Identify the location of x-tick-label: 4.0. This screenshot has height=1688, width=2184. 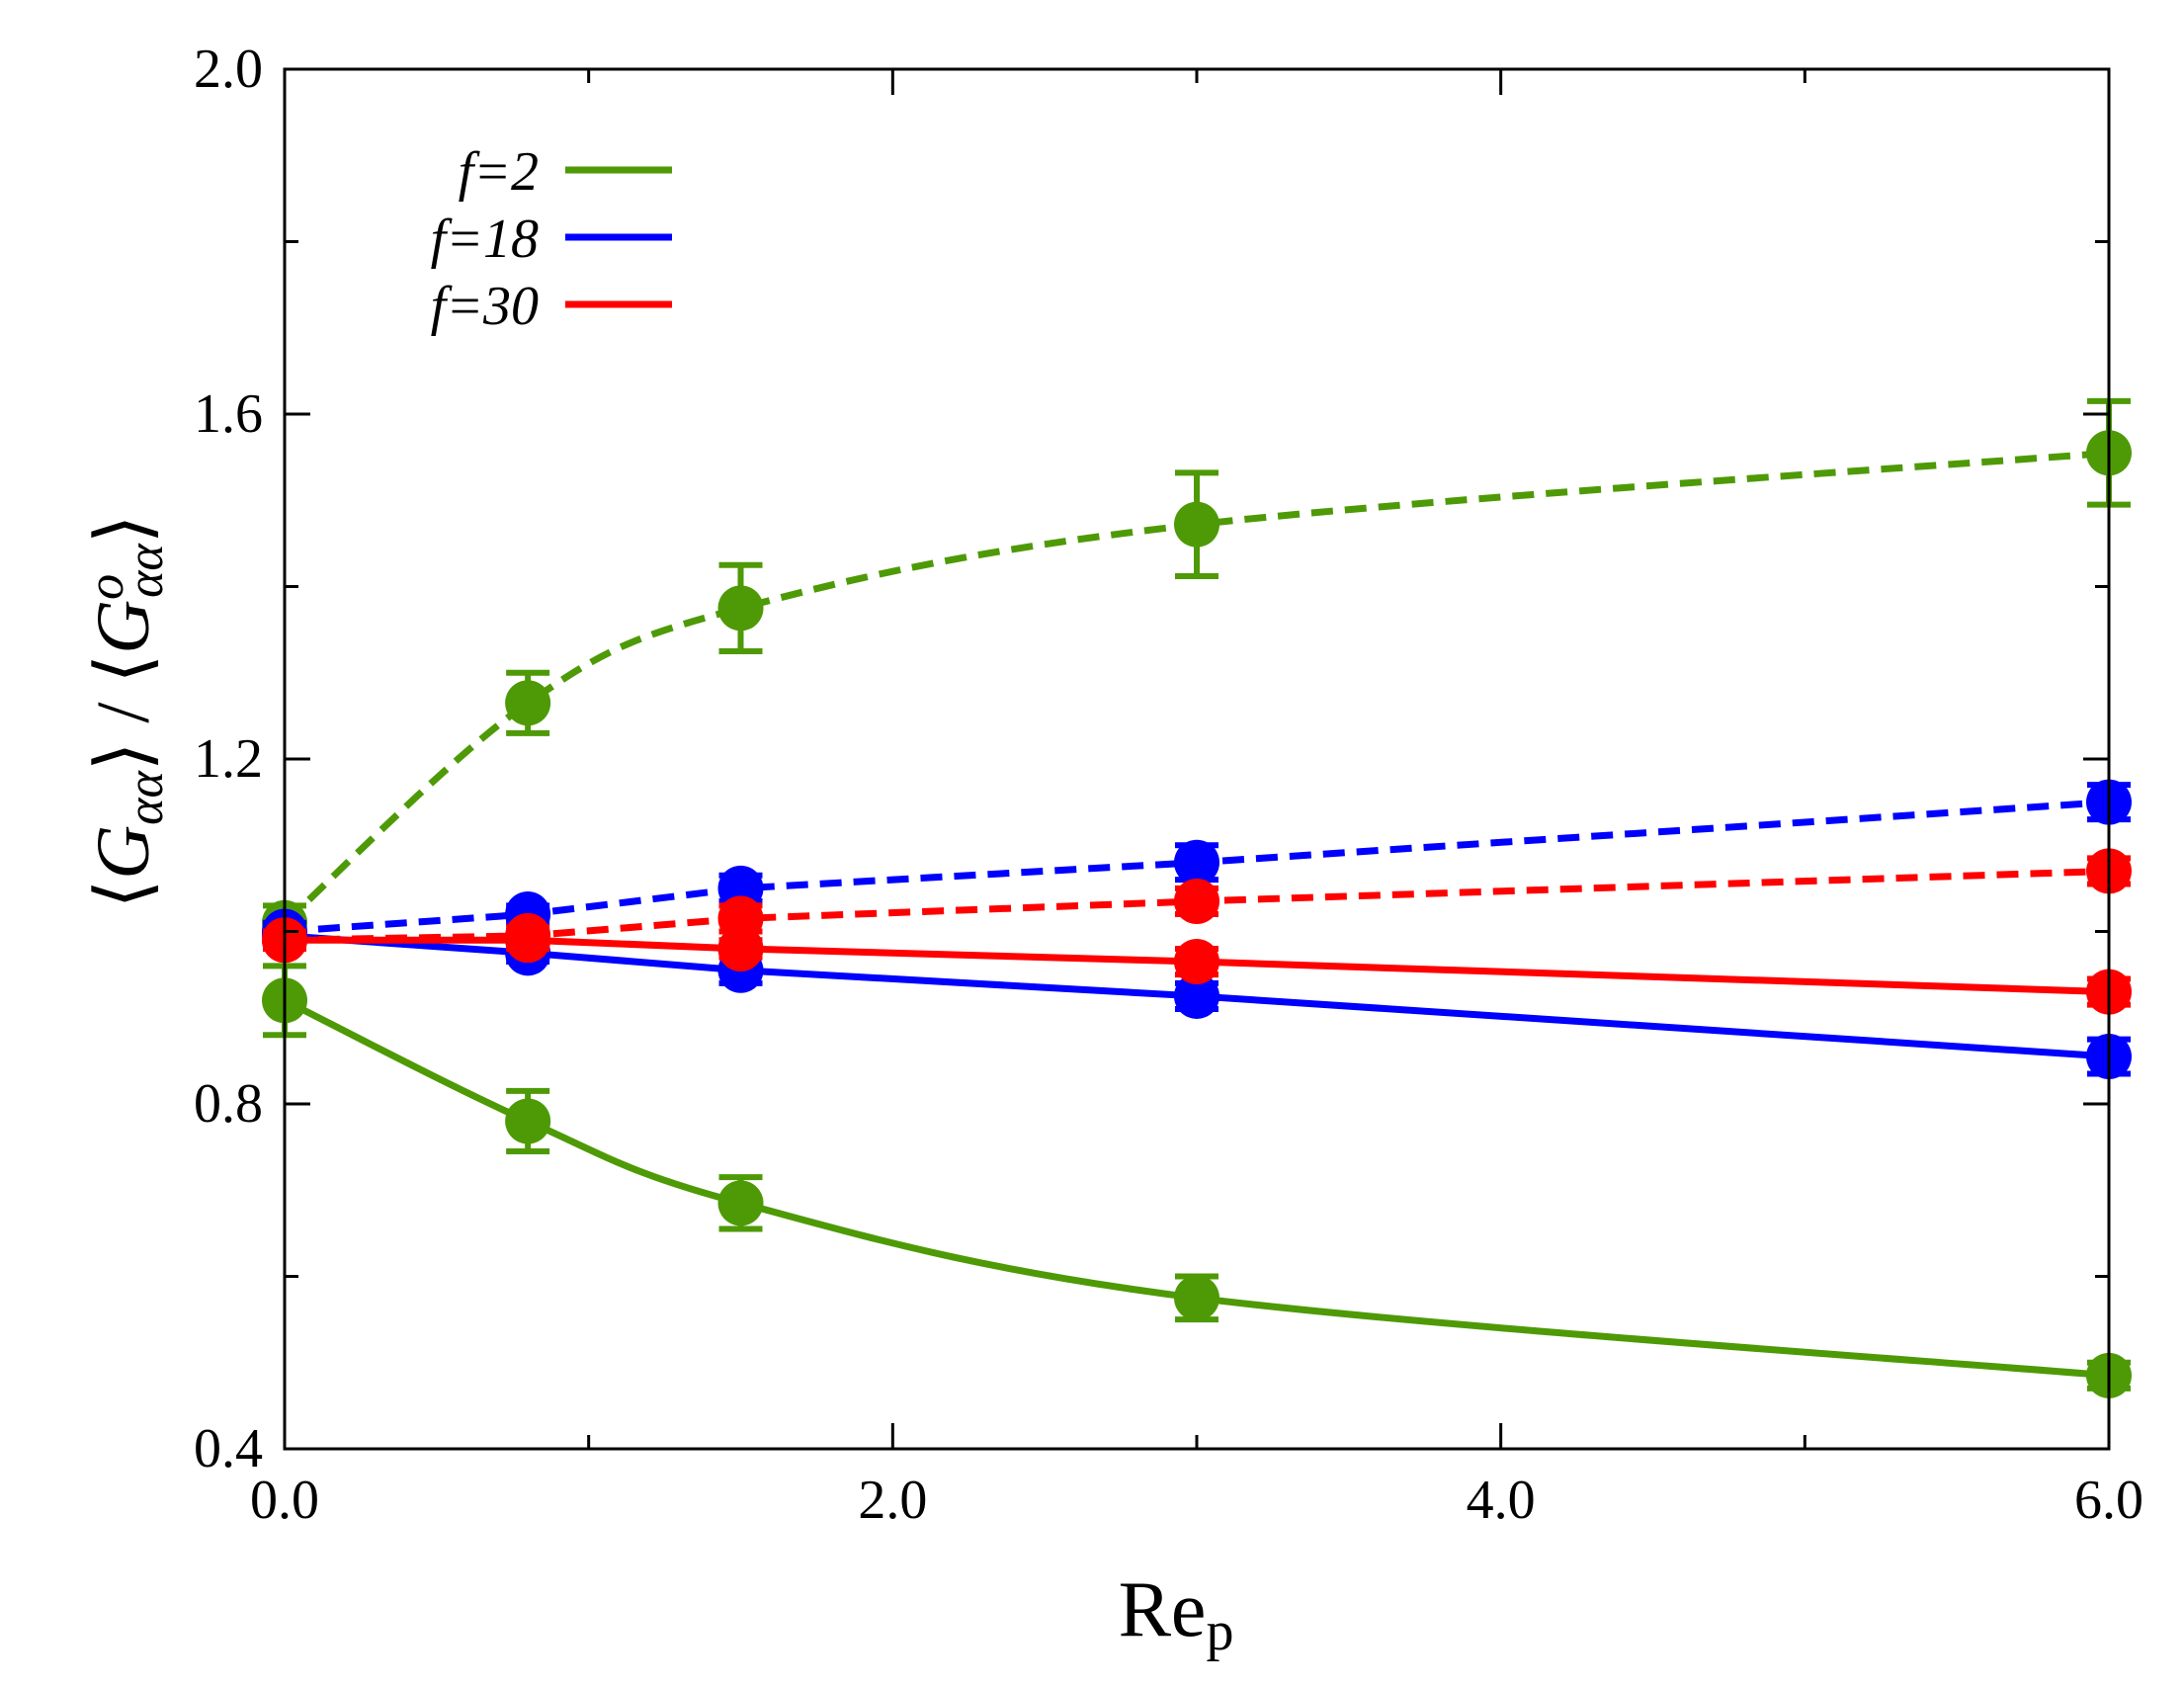
(1501, 1500).